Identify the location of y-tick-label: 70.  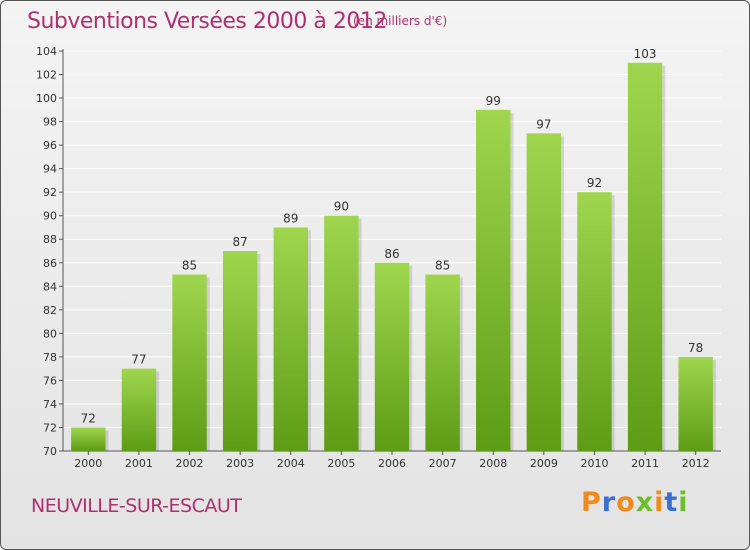
(50, 451).